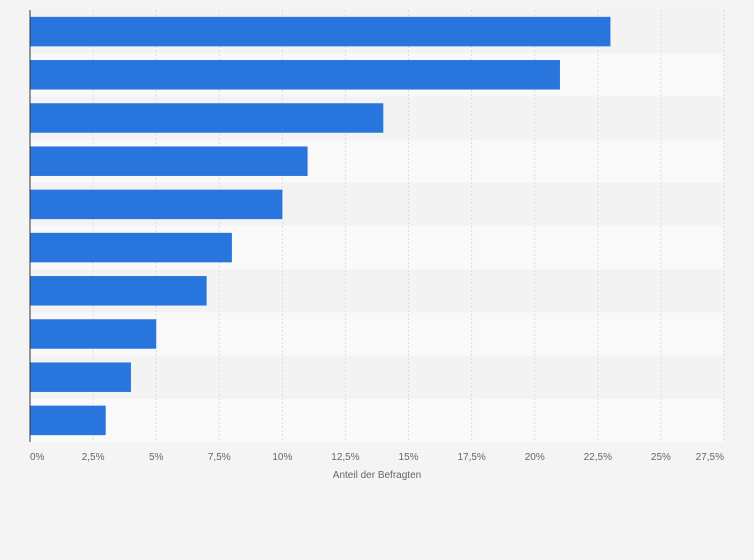 Image resolution: width=754 pixels, height=560 pixels. I want to click on x-tick-label: 7,5%, so click(219, 457).